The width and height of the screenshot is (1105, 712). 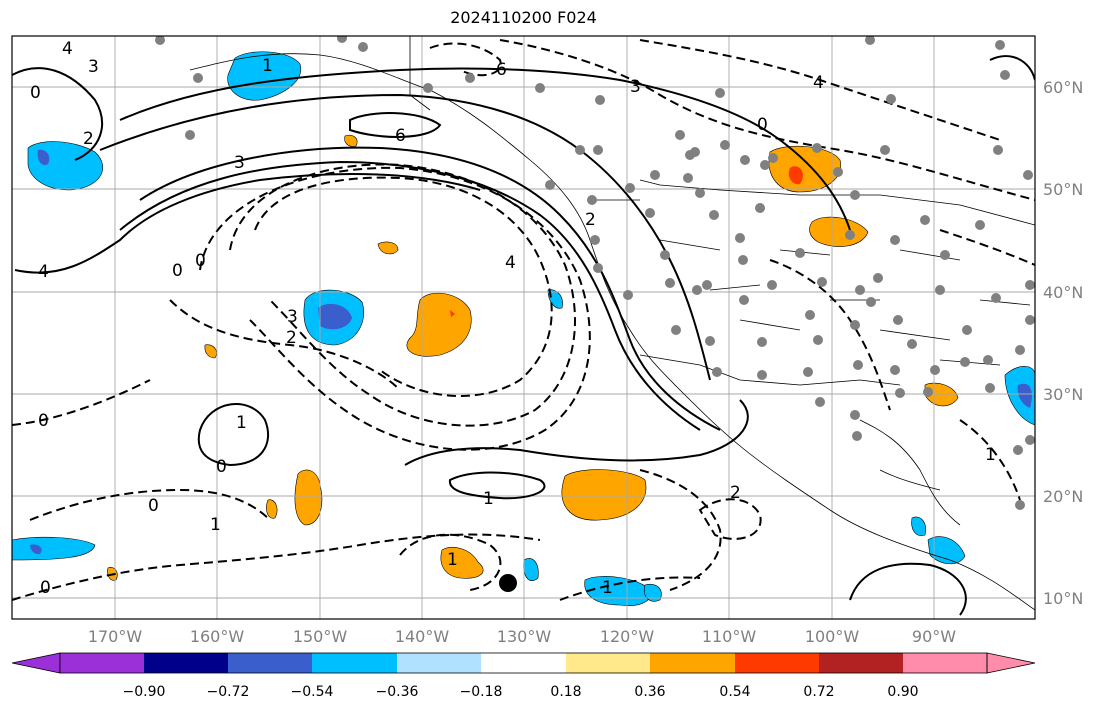 What do you see at coordinates (524, 636) in the screenshot?
I see `lon-label: 130°W` at bounding box center [524, 636].